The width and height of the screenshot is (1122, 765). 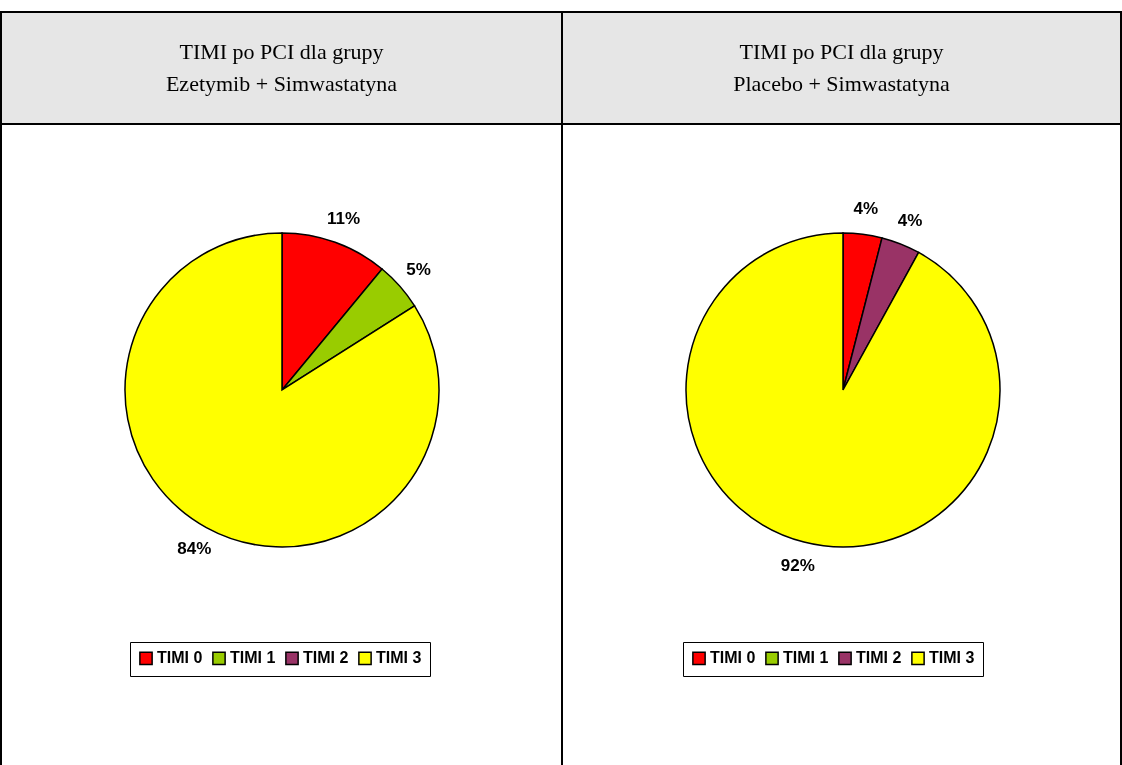 I want to click on data-label: 5%, so click(x=418, y=269).